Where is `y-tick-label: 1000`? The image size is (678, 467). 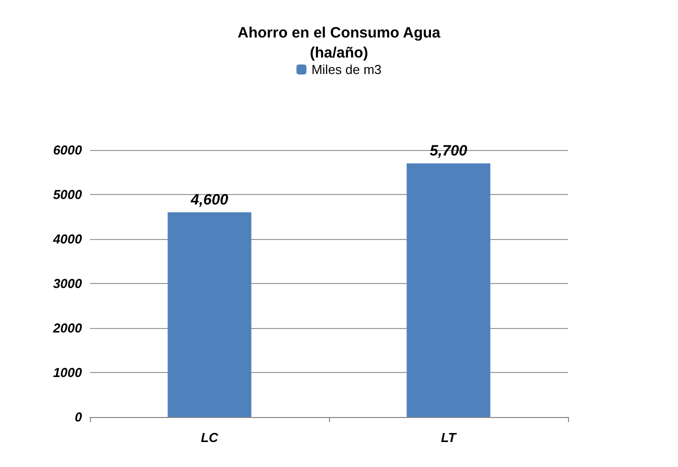
y-tick-label: 1000 is located at coordinates (68, 372).